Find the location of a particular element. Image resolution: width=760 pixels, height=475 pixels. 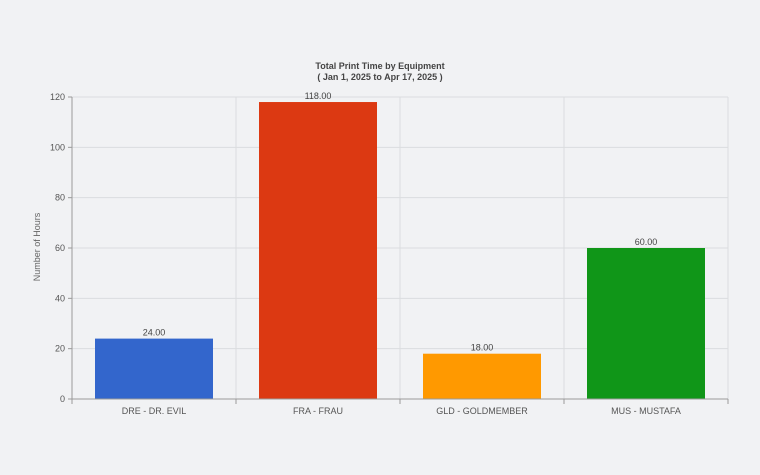

y-tick-label: 100 is located at coordinates (57, 147).